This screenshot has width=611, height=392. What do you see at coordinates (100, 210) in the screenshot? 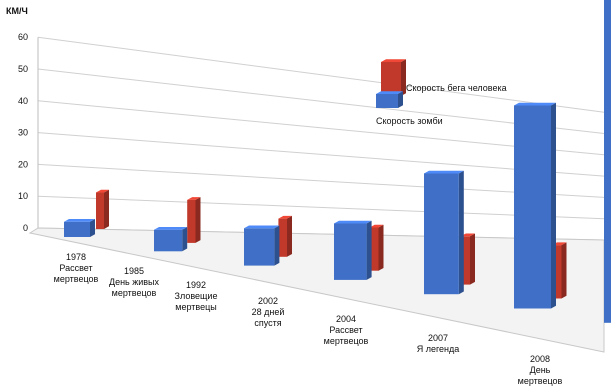
I see `human-bar-0-front` at bounding box center [100, 210].